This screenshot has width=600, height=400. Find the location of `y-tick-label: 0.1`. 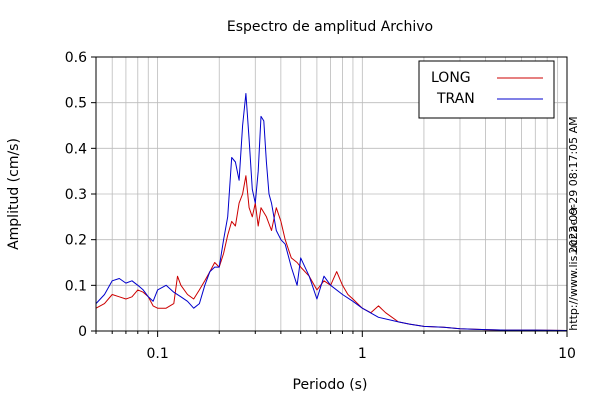

y-tick-label: 0.1 is located at coordinates (76, 286).